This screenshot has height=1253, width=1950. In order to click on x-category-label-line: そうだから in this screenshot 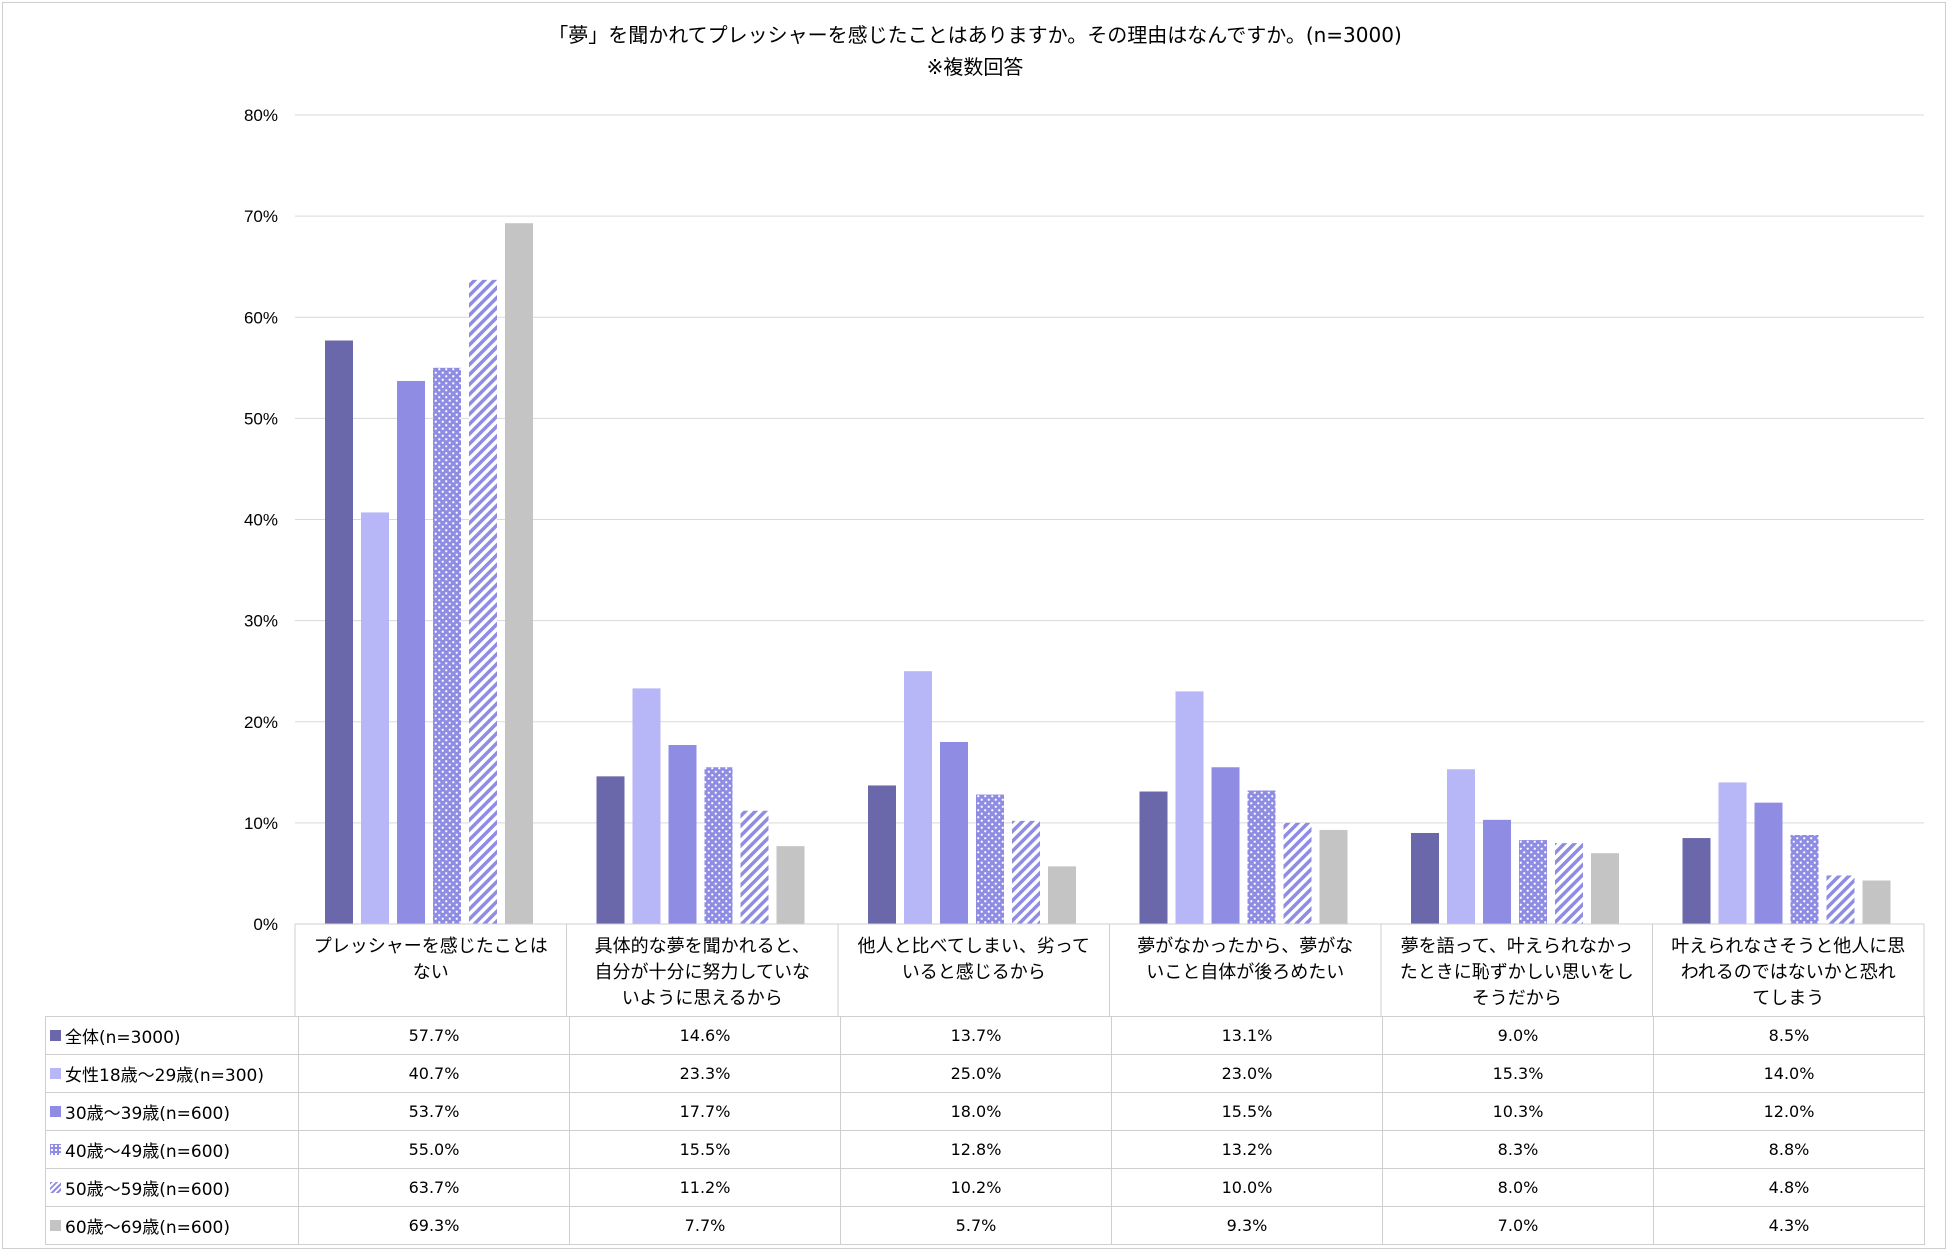, I will do `click(1516, 998)`.